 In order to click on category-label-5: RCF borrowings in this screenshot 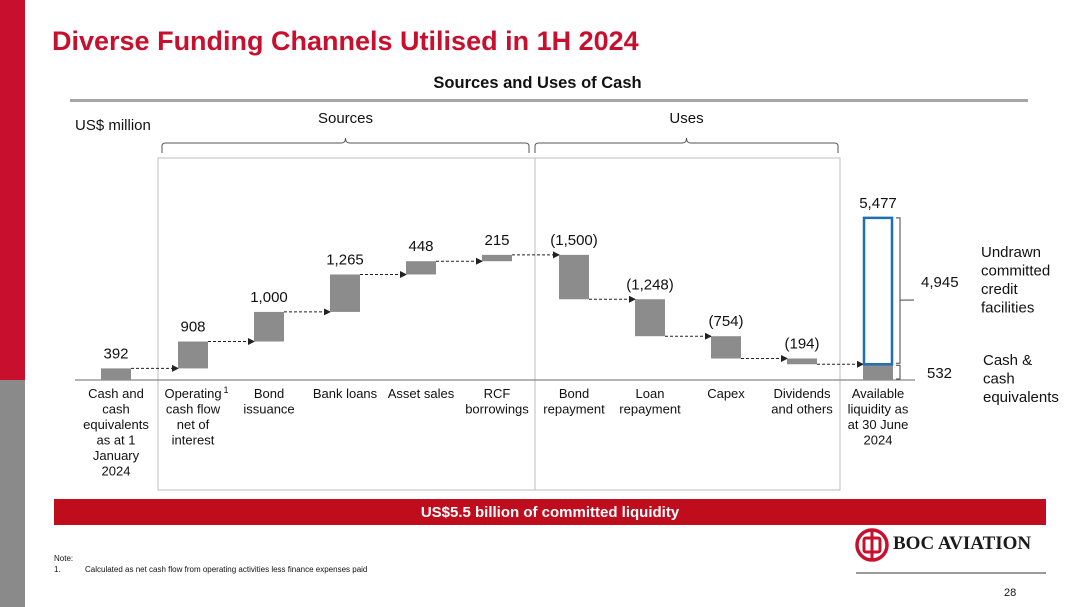, I will do `click(497, 401)`.